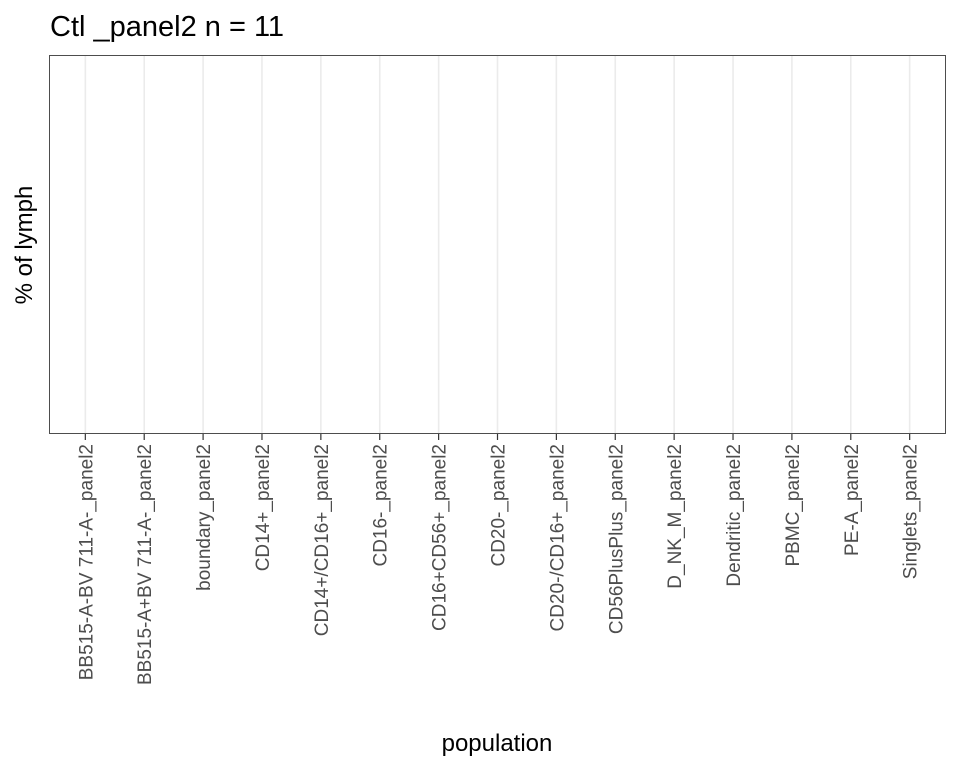 The height and width of the screenshot is (768, 960). Describe the element at coordinates (440, 537) in the screenshot. I see `x-tick-label: CD16+CD56+_panel2` at that location.